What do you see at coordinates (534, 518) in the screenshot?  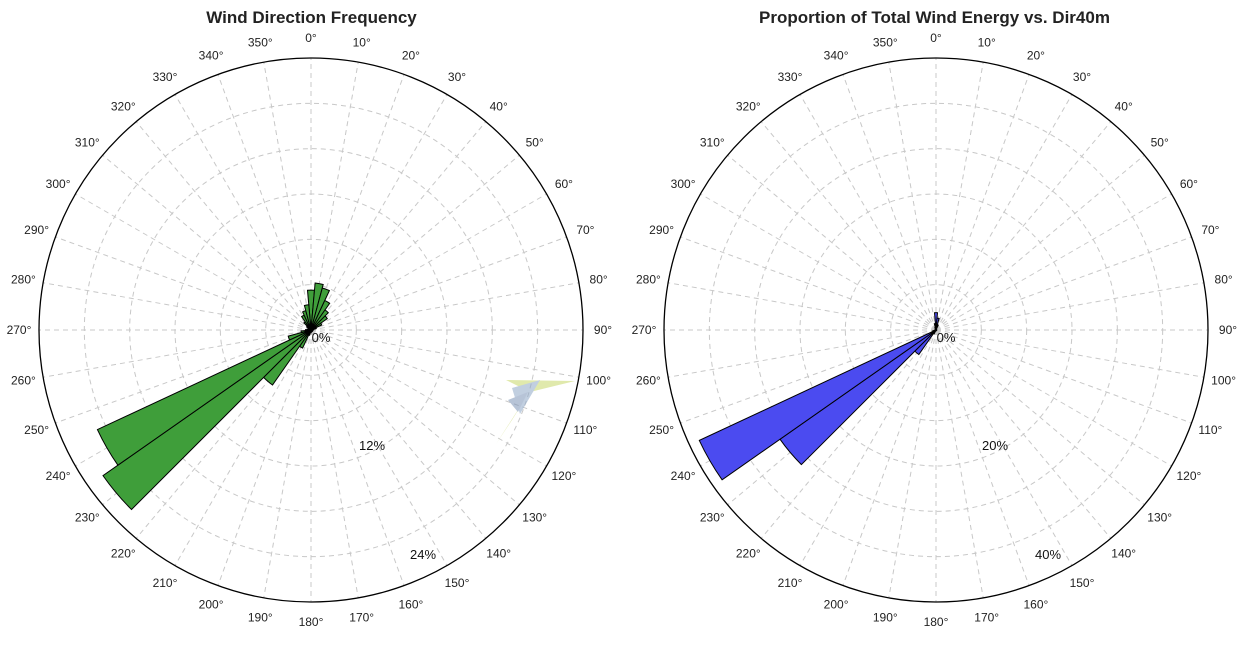 I see `angle-label: 130°` at bounding box center [534, 518].